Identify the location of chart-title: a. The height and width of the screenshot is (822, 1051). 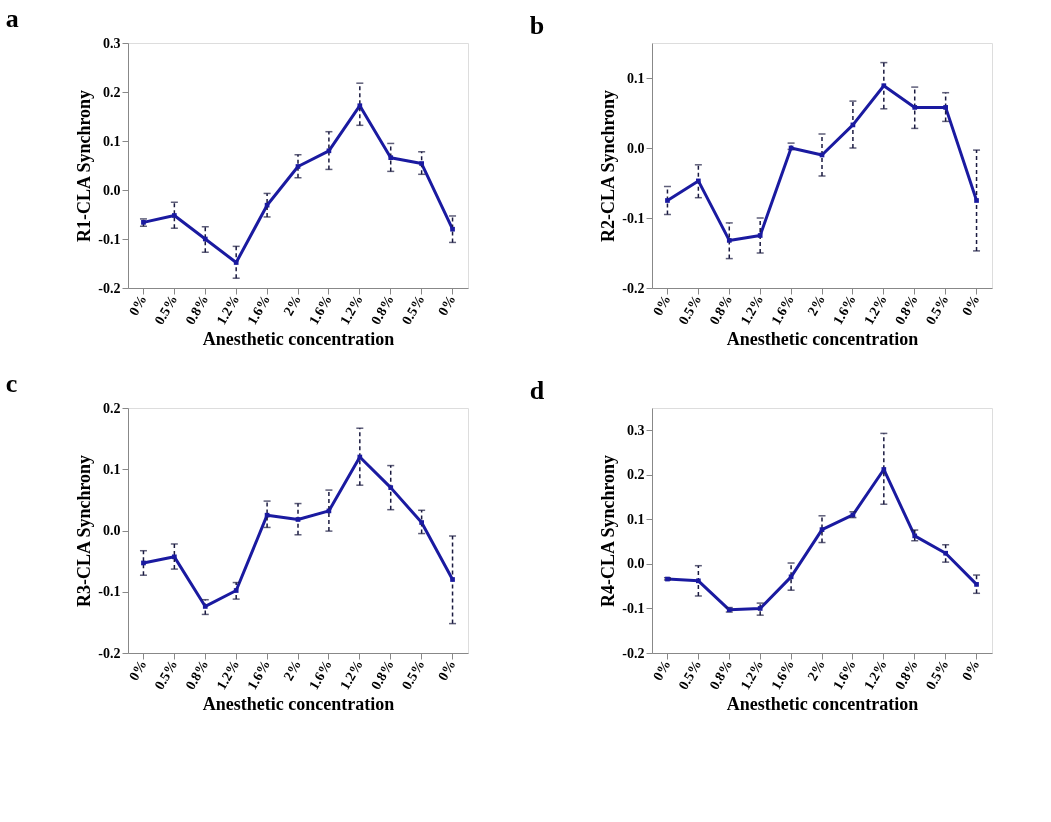
(12, 18).